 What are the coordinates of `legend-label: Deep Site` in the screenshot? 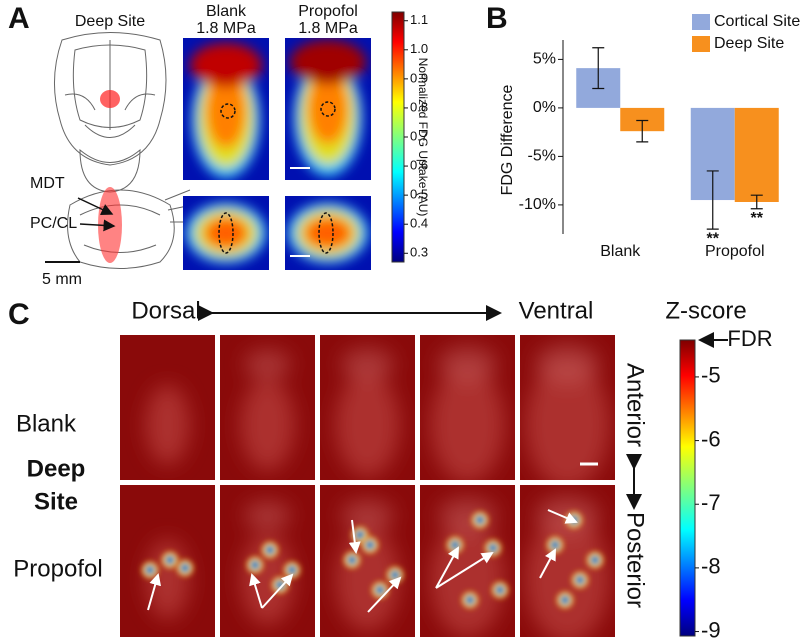 It's located at (749, 43).